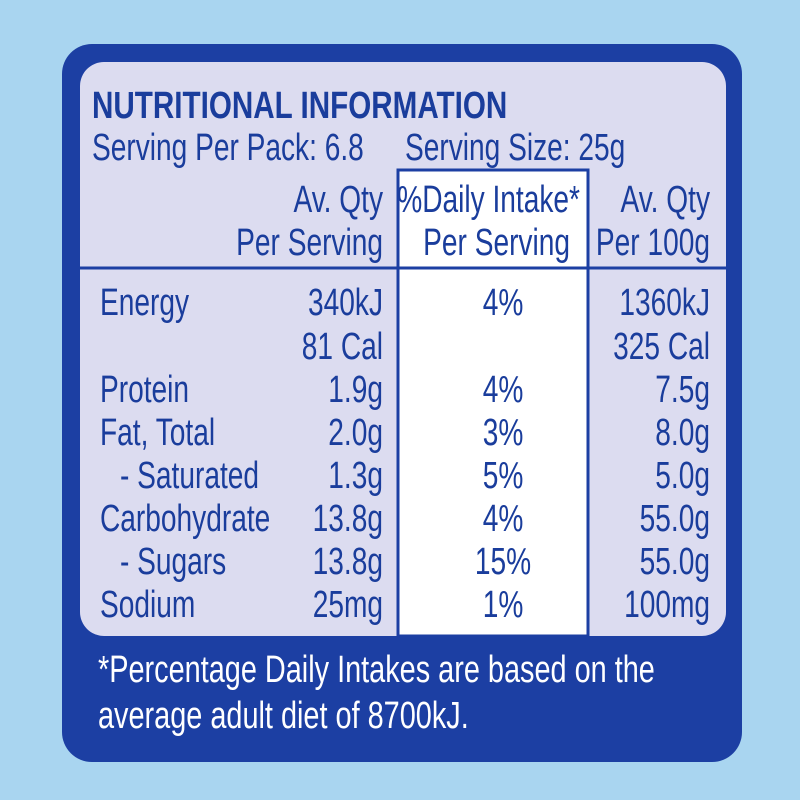 The image size is (800, 800). What do you see at coordinates (345, 303) in the screenshot?
I see `per-serving: 340kJ` at bounding box center [345, 303].